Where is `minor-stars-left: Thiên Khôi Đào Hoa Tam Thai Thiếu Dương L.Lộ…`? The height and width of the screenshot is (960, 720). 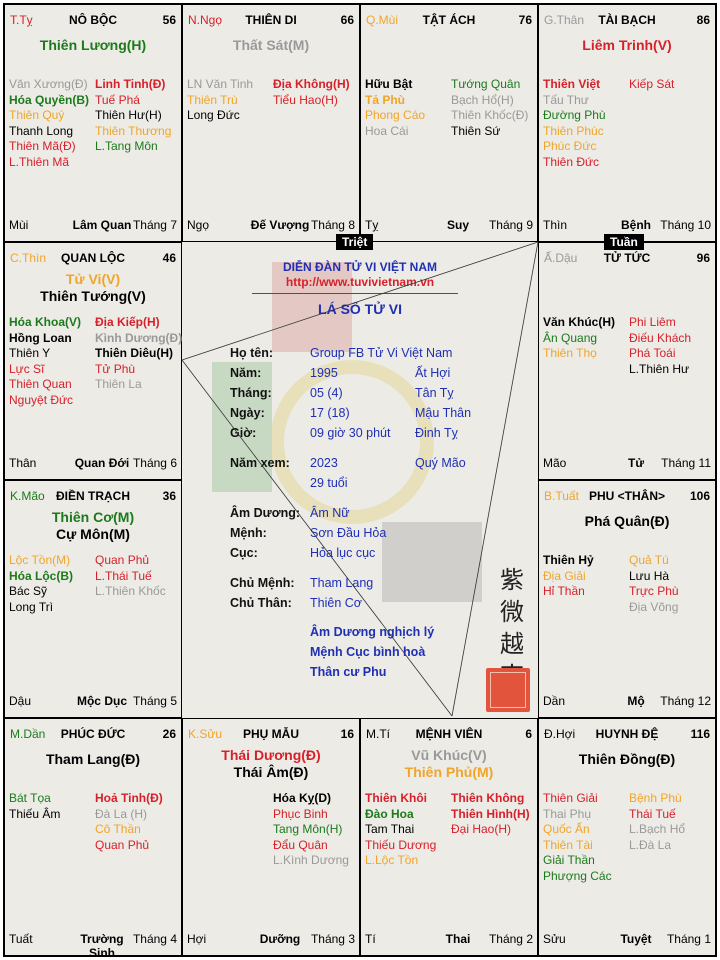
minor-stars-left: Thiên Khôi Đào Hoa Tam Thai Thiếu Dương L.Lộ… is located at coordinates (400, 830).